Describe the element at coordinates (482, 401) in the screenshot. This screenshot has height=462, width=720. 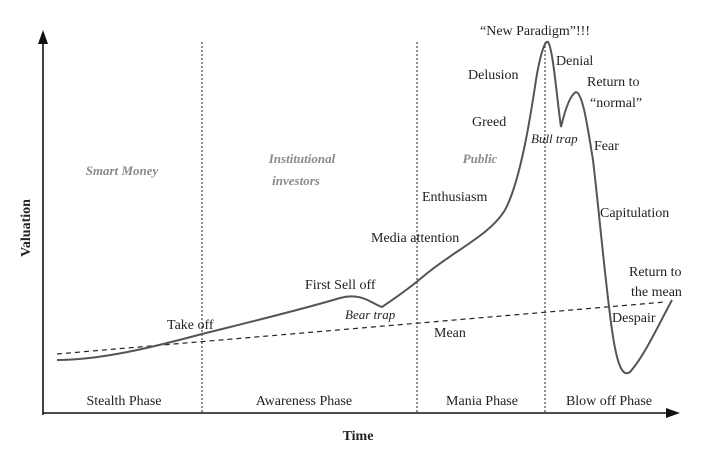
I see `phase-label-mania: Mania Phase` at that location.